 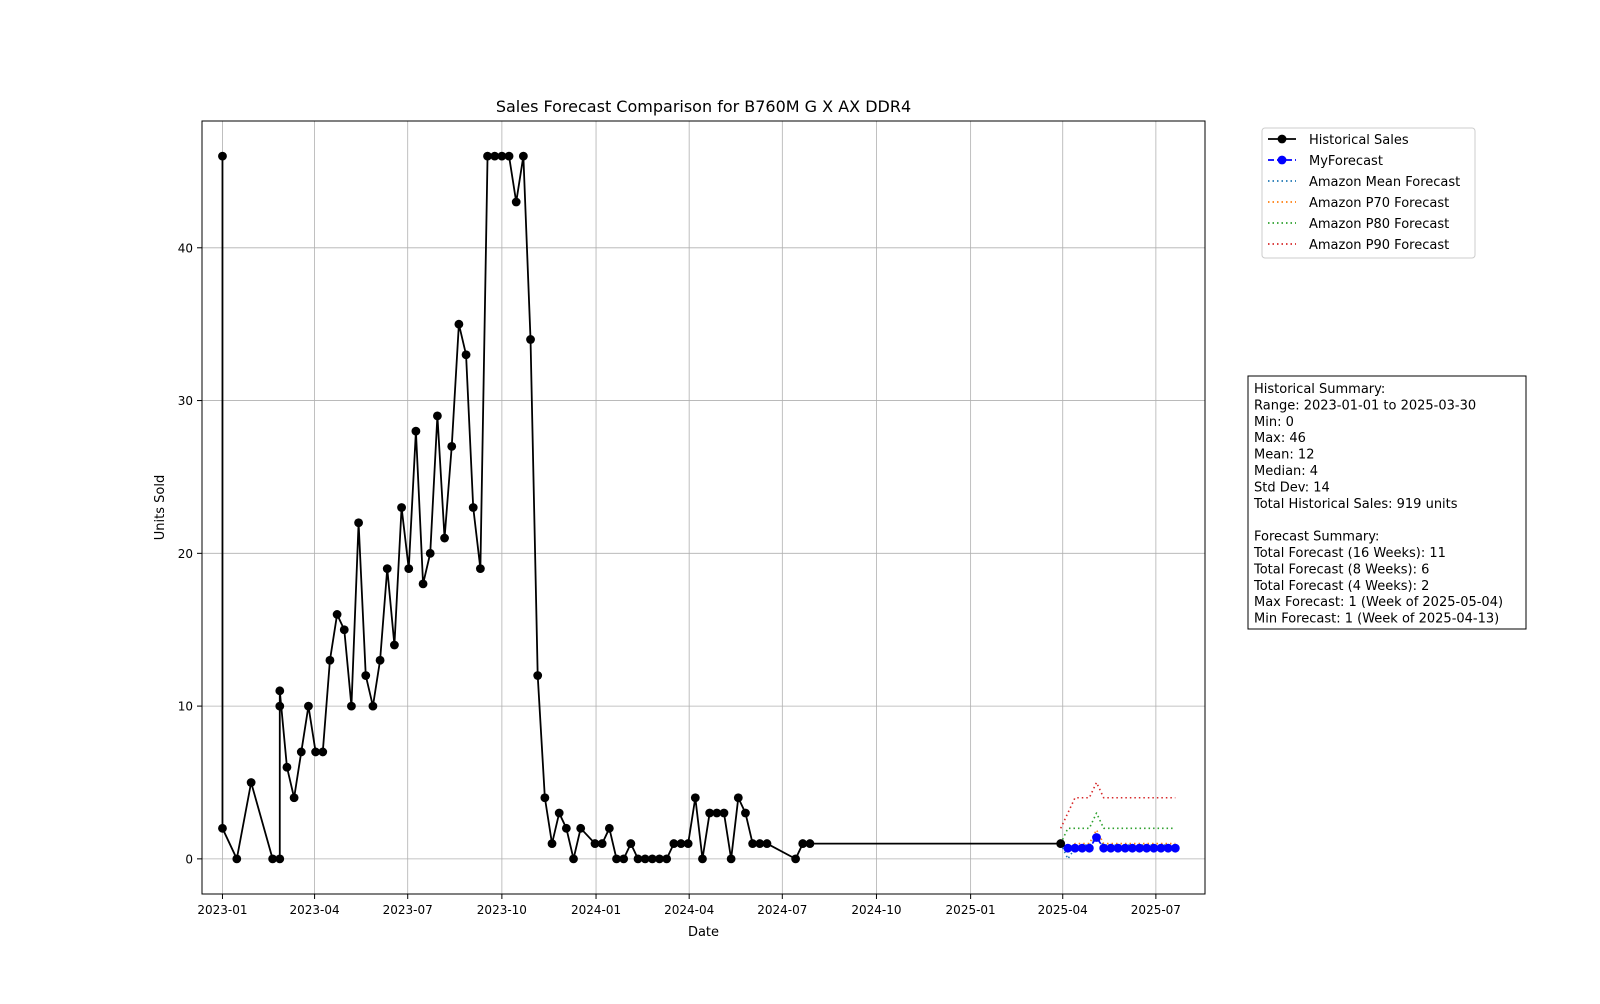 What do you see at coordinates (315, 910) in the screenshot?
I see `x-tick-label: 2023-04` at bounding box center [315, 910].